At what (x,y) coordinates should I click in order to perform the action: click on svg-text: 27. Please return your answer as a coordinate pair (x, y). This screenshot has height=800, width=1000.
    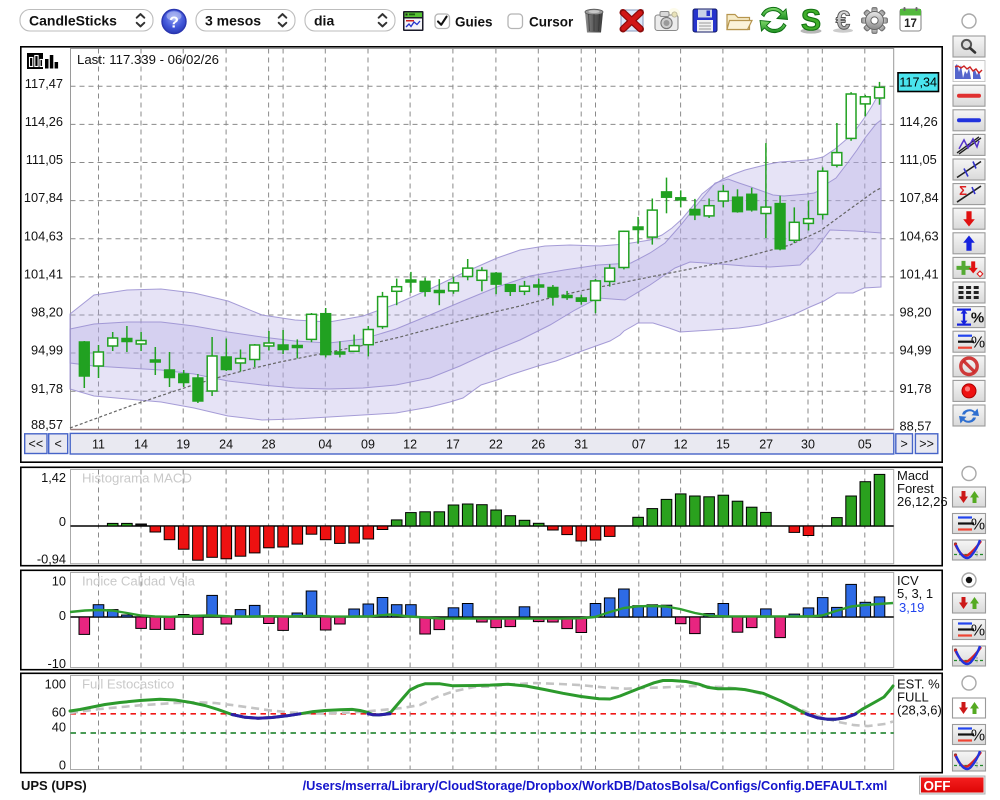
    Looking at the image, I should click on (766, 445).